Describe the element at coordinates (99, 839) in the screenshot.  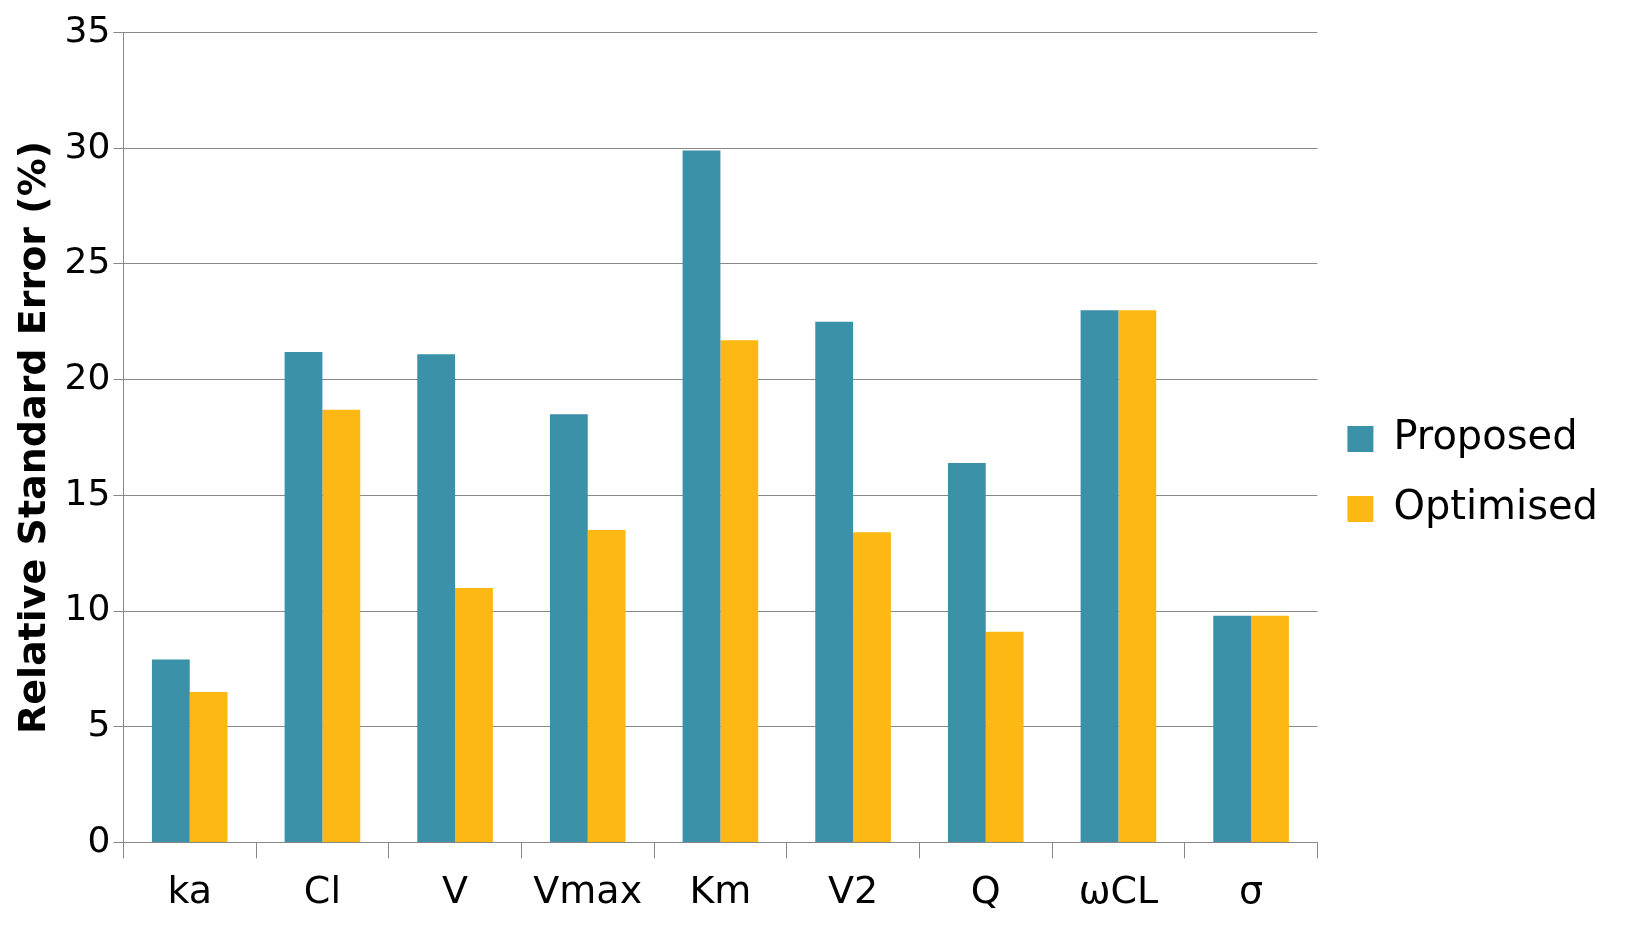
I see `y-tick-label: 0` at that location.